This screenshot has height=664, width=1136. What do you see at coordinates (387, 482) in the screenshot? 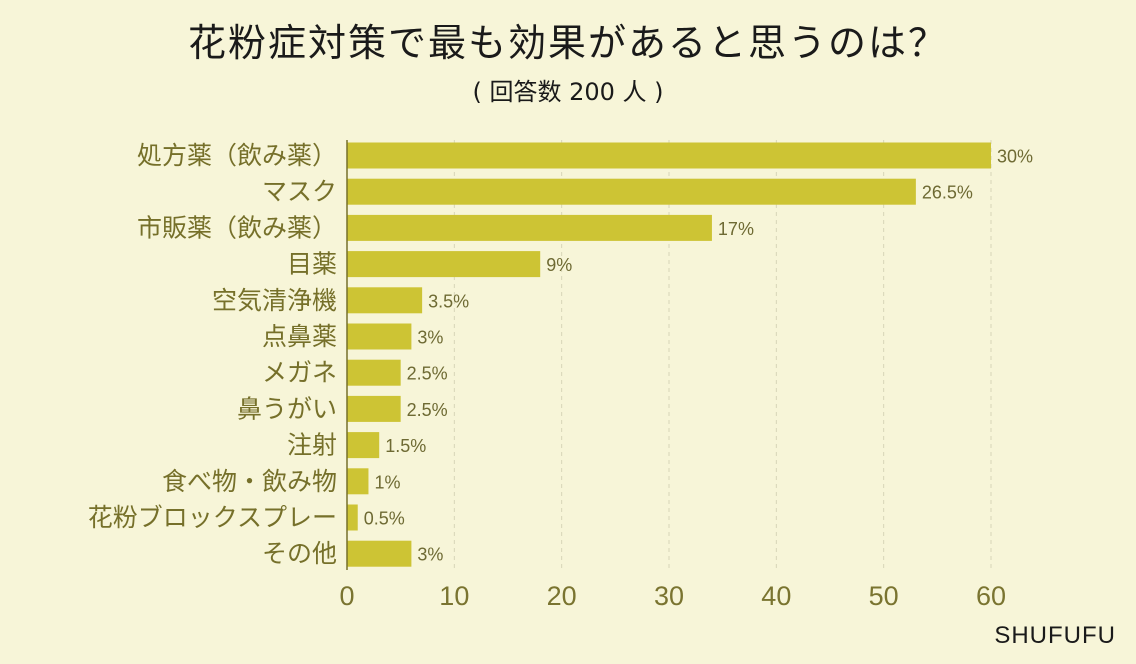
I see `value-label: 1%` at bounding box center [387, 482].